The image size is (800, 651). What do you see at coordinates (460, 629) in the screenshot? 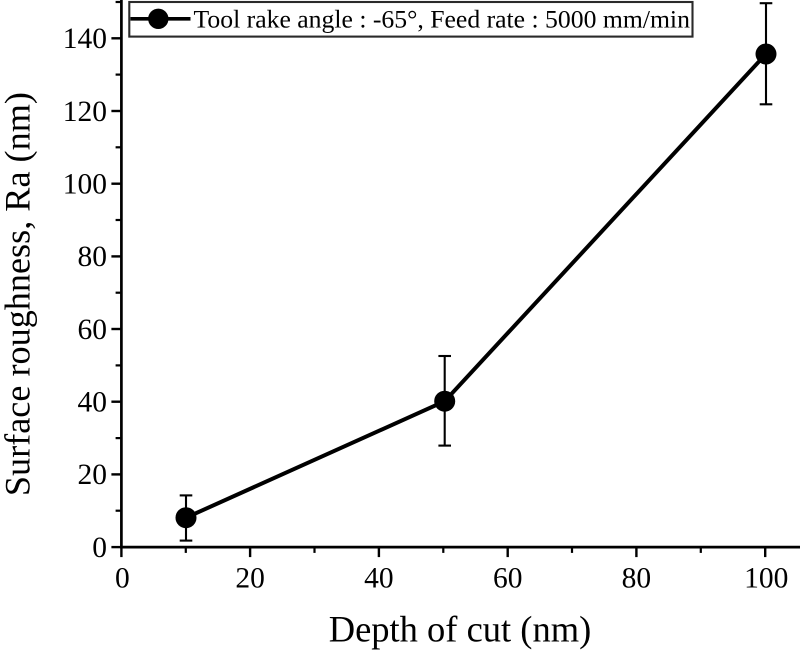
I see `svg-text: Depth of cut (nm)` at bounding box center [460, 629].